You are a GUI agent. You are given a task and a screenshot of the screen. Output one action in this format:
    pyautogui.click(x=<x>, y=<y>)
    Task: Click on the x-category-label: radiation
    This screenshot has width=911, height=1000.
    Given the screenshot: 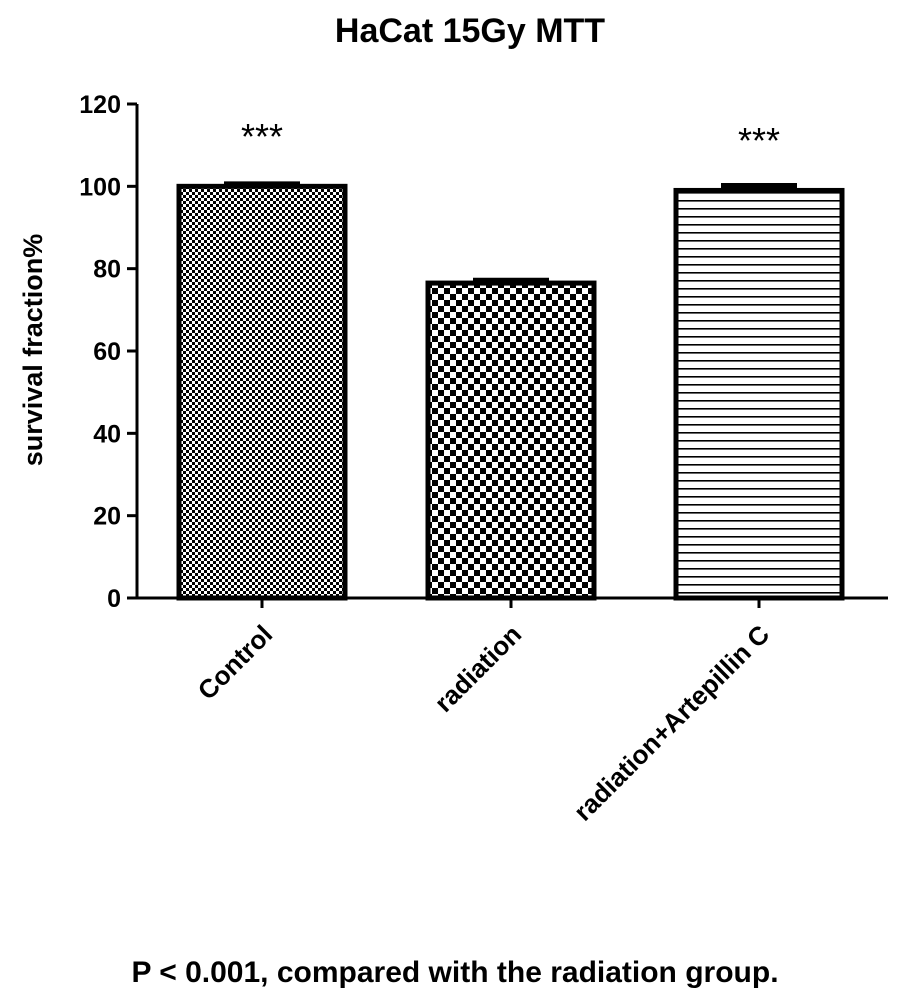 What is the action you would take?
    pyautogui.click(x=477, y=668)
    